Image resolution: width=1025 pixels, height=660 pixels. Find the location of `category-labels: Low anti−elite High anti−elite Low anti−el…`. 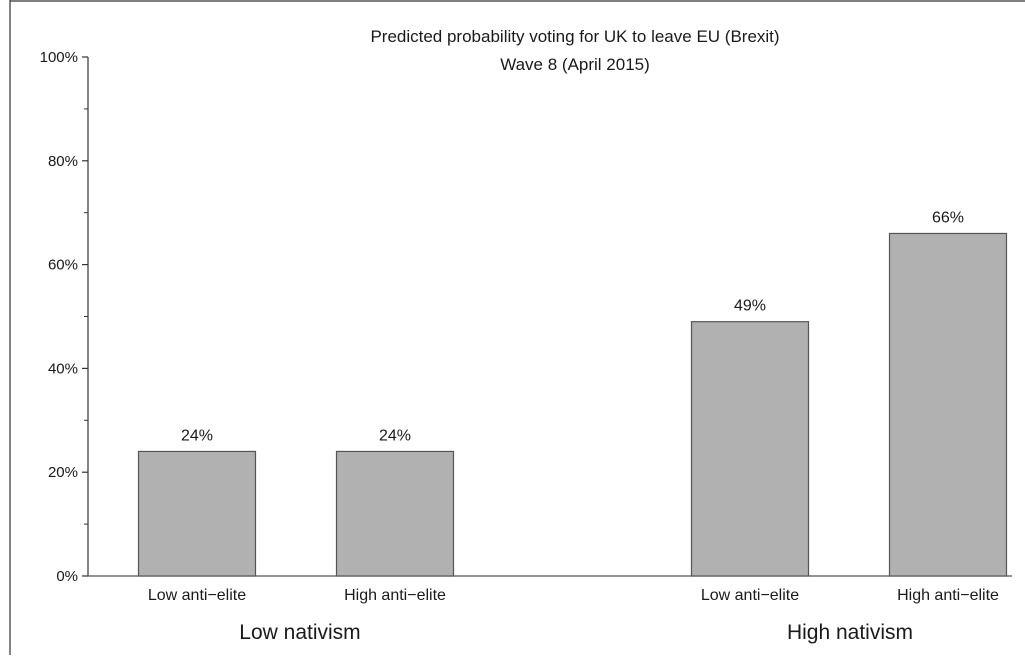

category-labels: Low anti−elite High anti−elite Low anti−el… is located at coordinates (573, 595).